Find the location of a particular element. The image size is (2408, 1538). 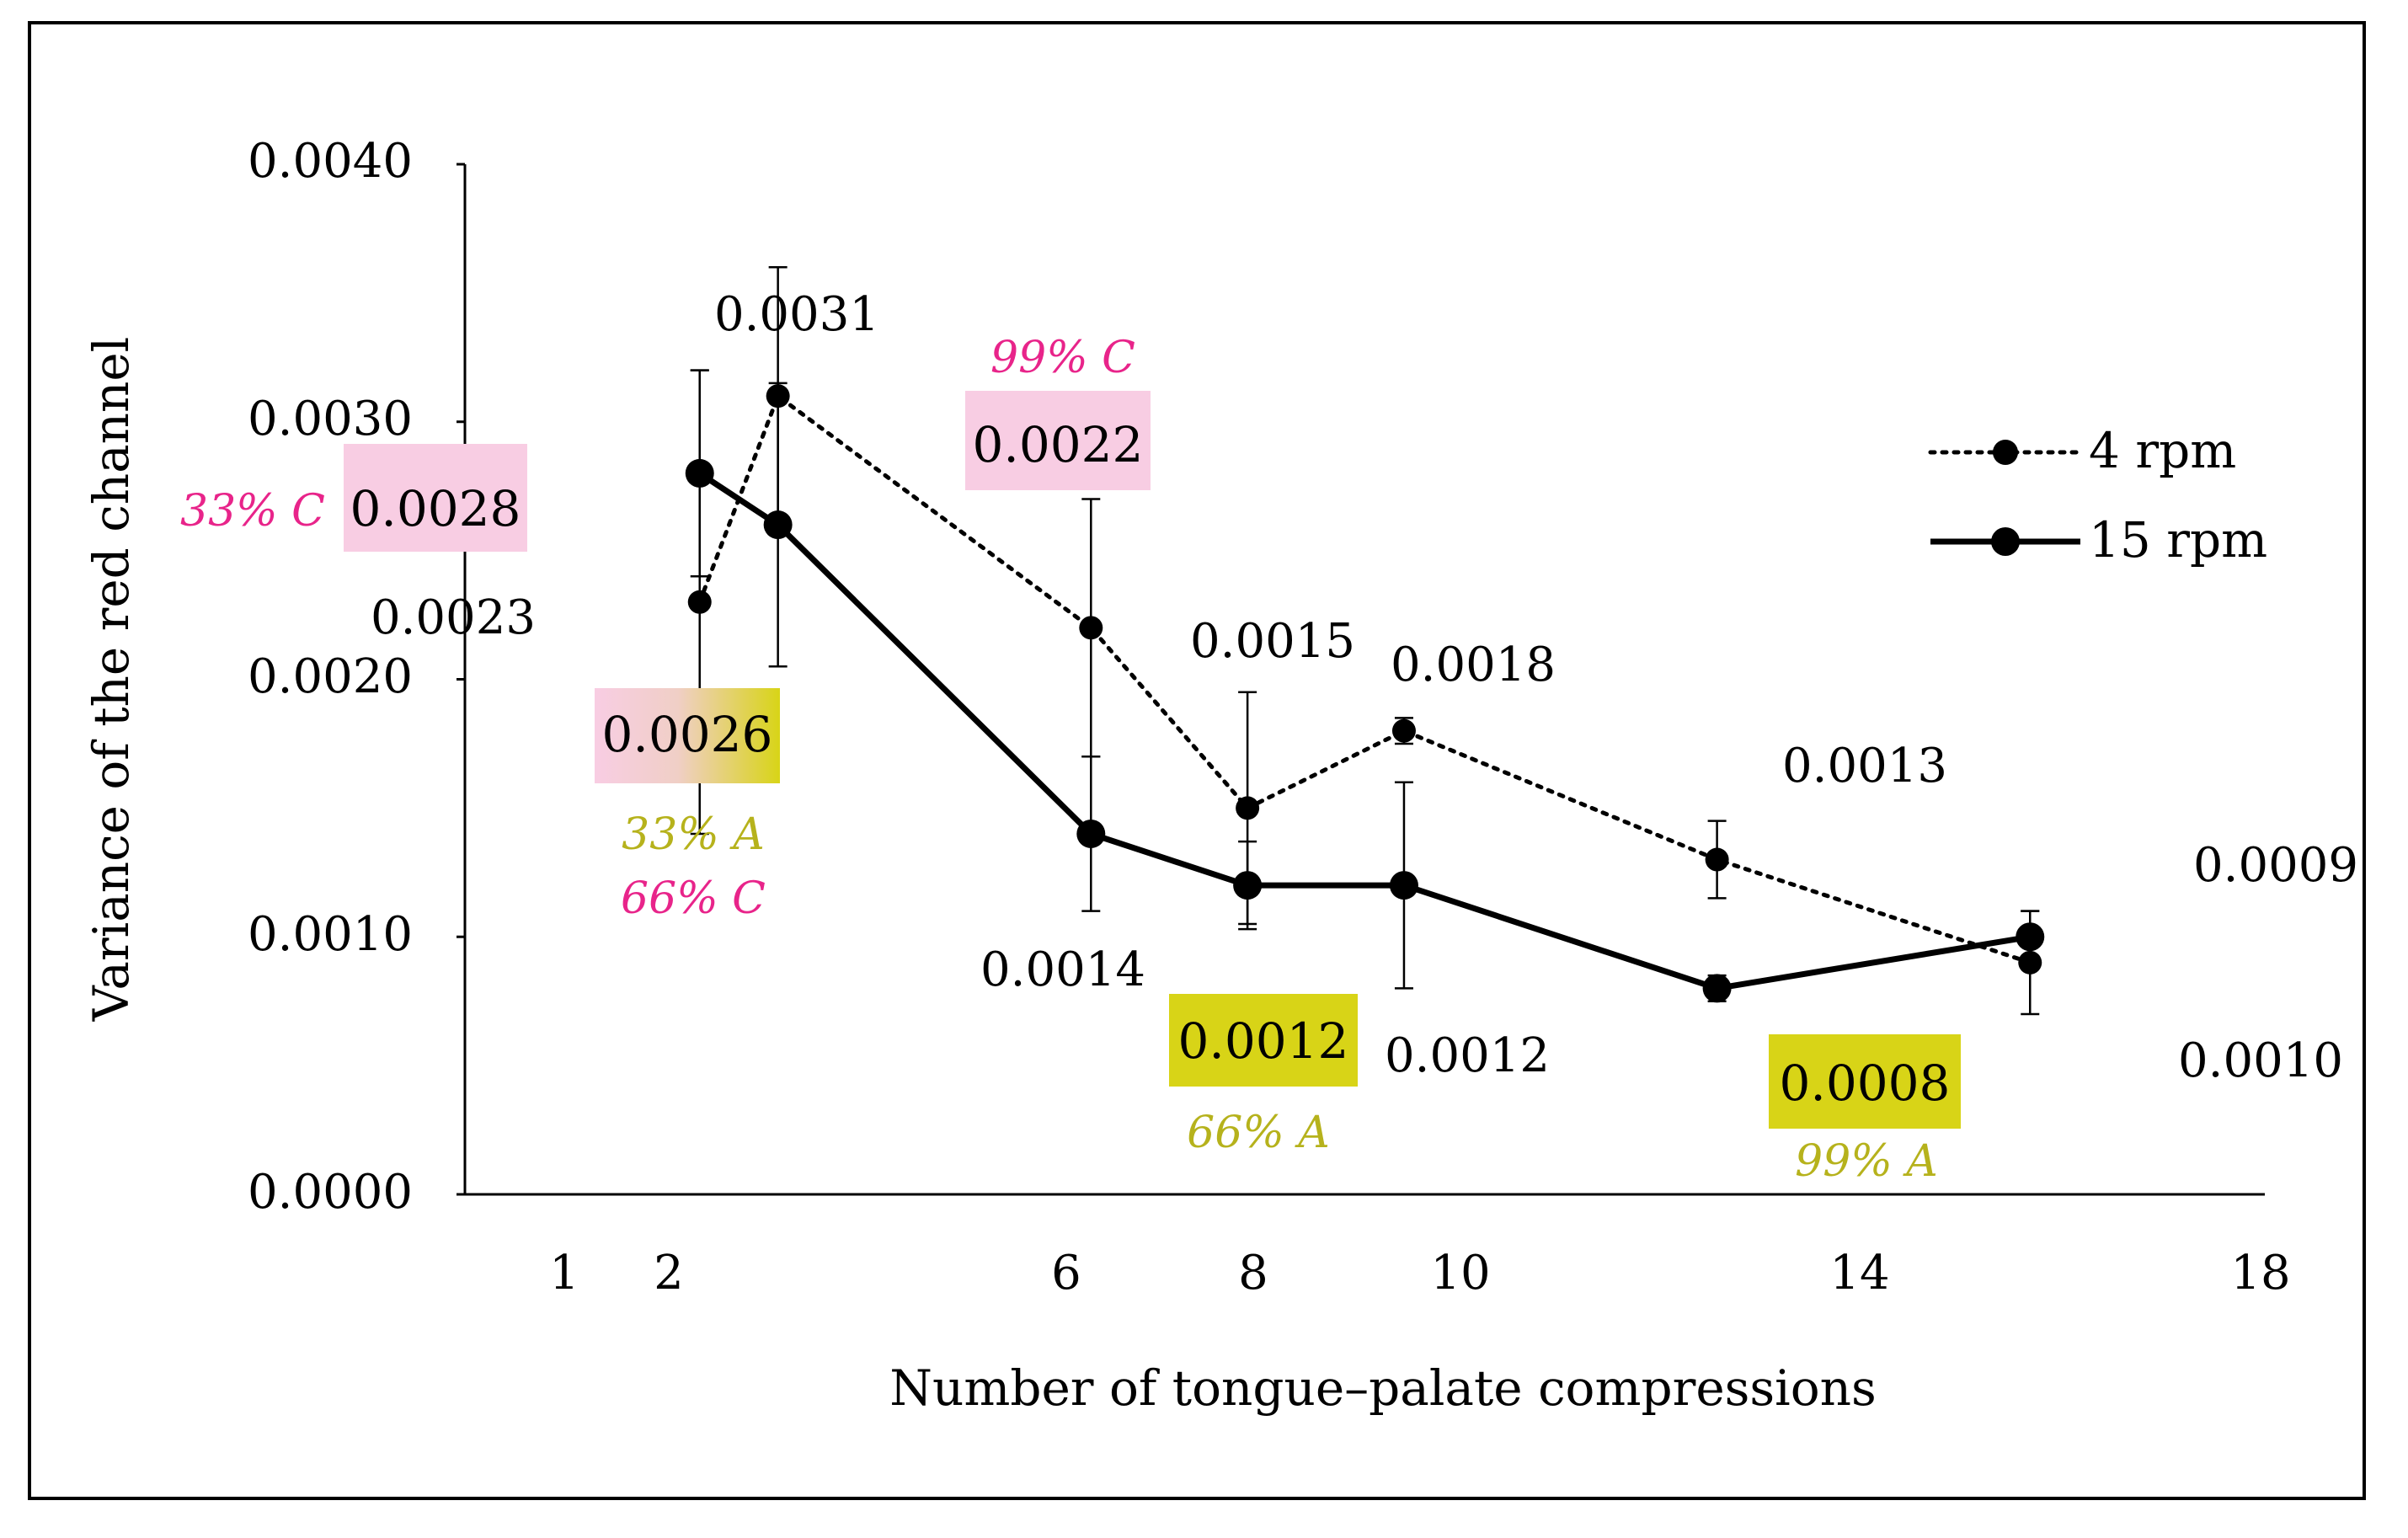

y-tick-label: 0.0000 is located at coordinates (330, 1192).